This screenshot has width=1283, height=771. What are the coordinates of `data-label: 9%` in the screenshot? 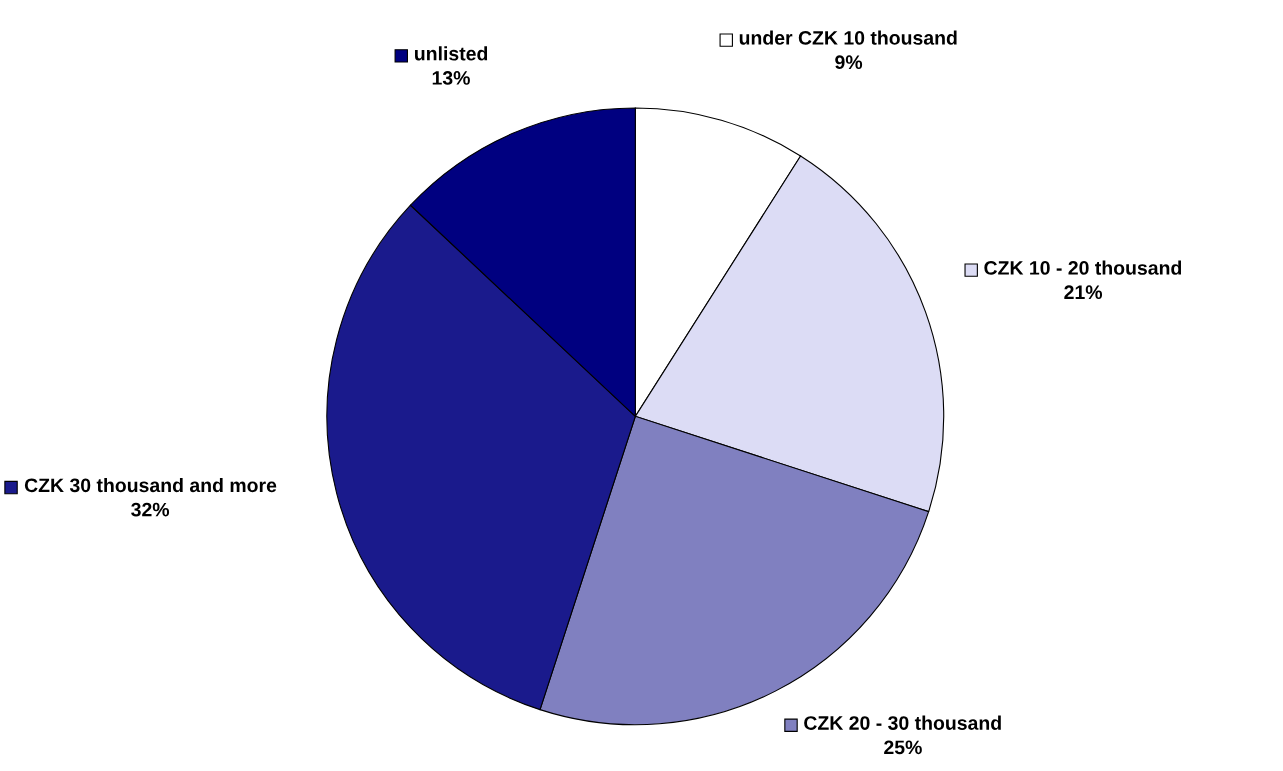 It's located at (849, 62).